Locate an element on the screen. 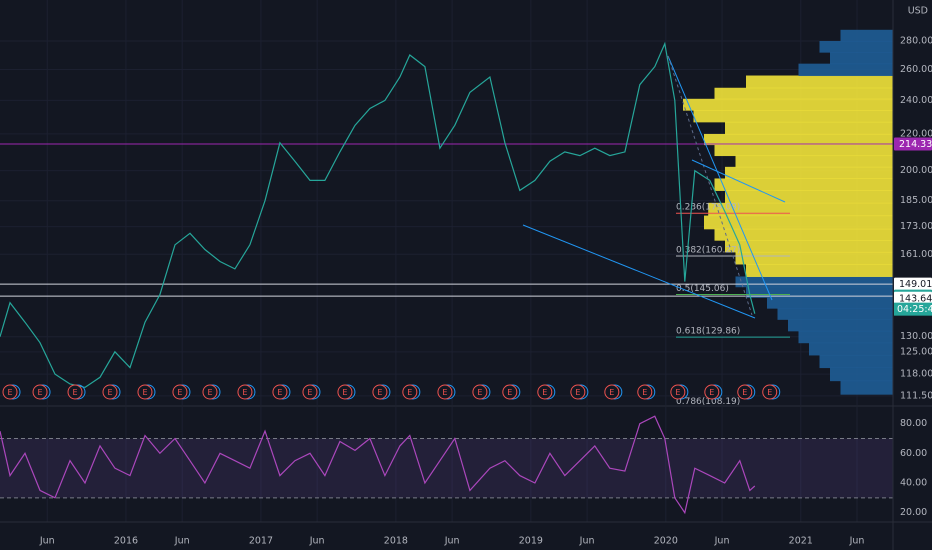 This screenshot has height=550, width=932. x-tick-label: 2021 is located at coordinates (801, 541).